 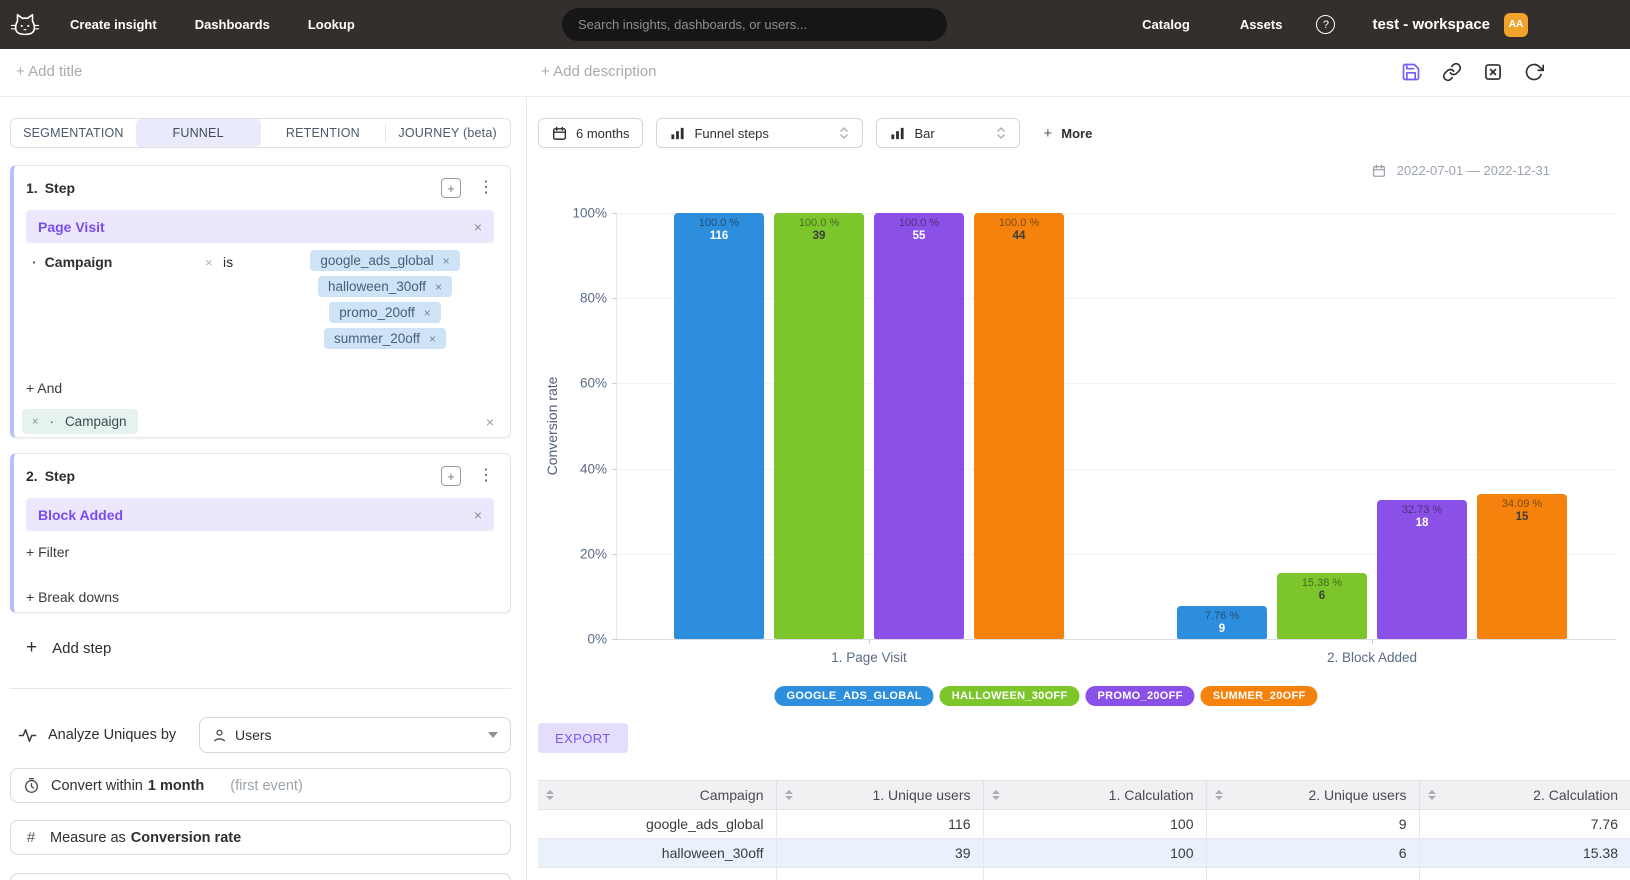 I want to click on add-filter-link: + Filter, so click(x=48, y=552).